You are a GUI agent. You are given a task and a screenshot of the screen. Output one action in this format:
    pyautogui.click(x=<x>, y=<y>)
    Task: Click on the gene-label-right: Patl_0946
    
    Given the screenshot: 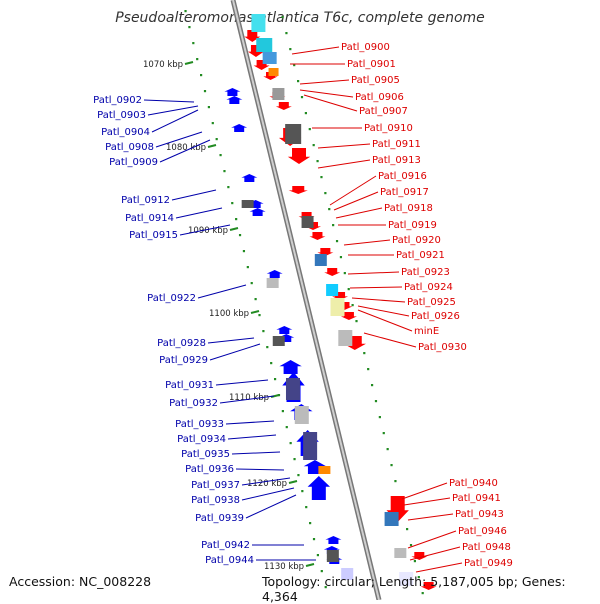 What is the action you would take?
    pyautogui.click(x=482, y=531)
    